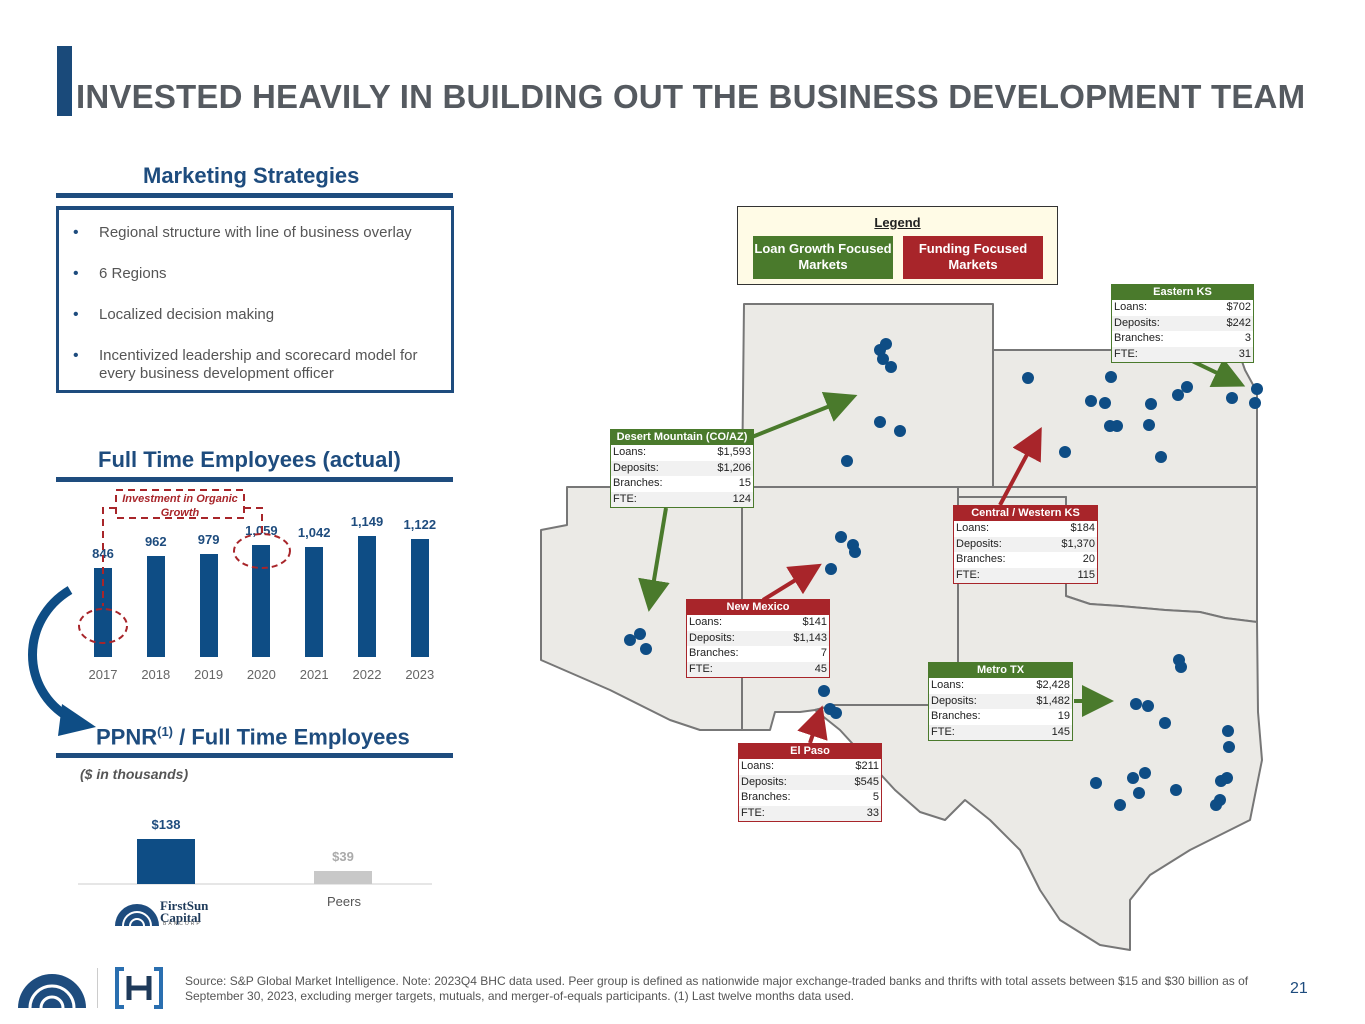 The width and height of the screenshot is (1365, 1024). What do you see at coordinates (262, 315) in the screenshot?
I see `bullet-3: Localized decision making` at bounding box center [262, 315].